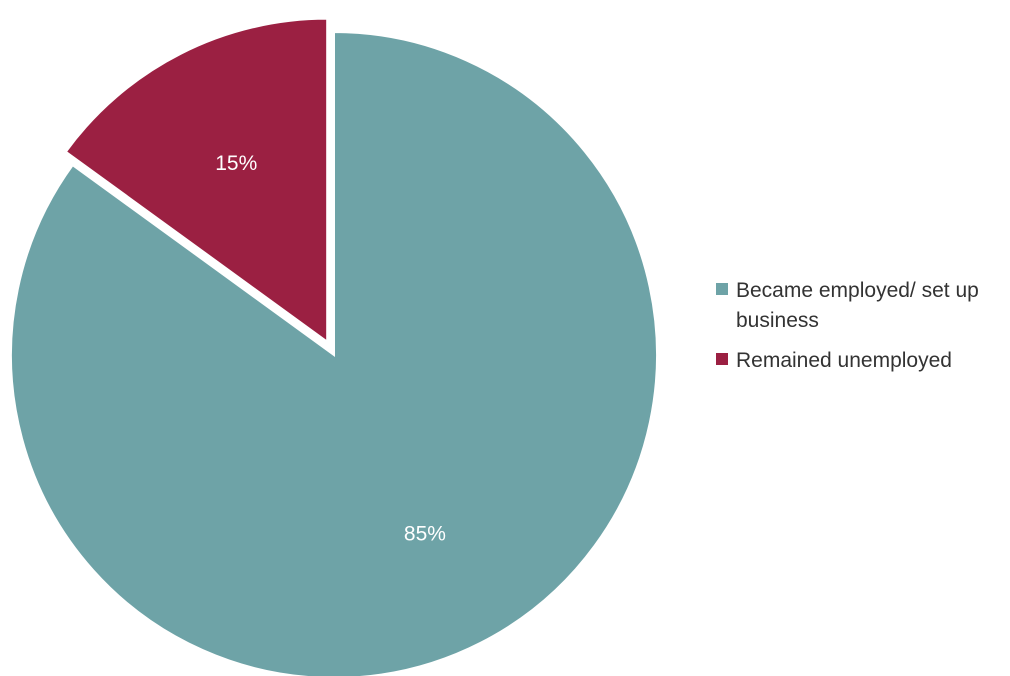  What do you see at coordinates (196, 180) in the screenshot?
I see `pie-slice-unemployed` at bounding box center [196, 180].